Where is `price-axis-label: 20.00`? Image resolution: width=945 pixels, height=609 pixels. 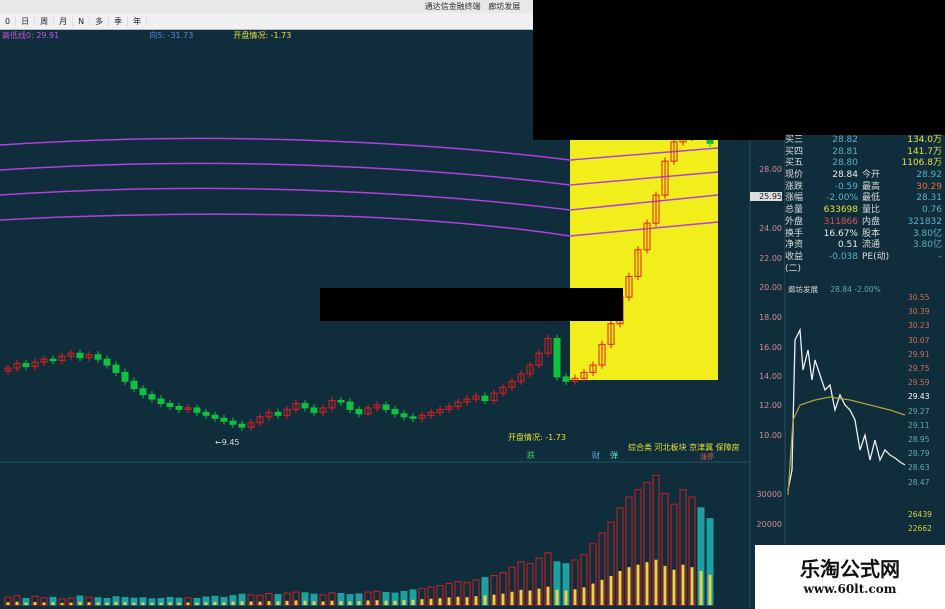
price-axis-label: 20.00 is located at coordinates (770, 287).